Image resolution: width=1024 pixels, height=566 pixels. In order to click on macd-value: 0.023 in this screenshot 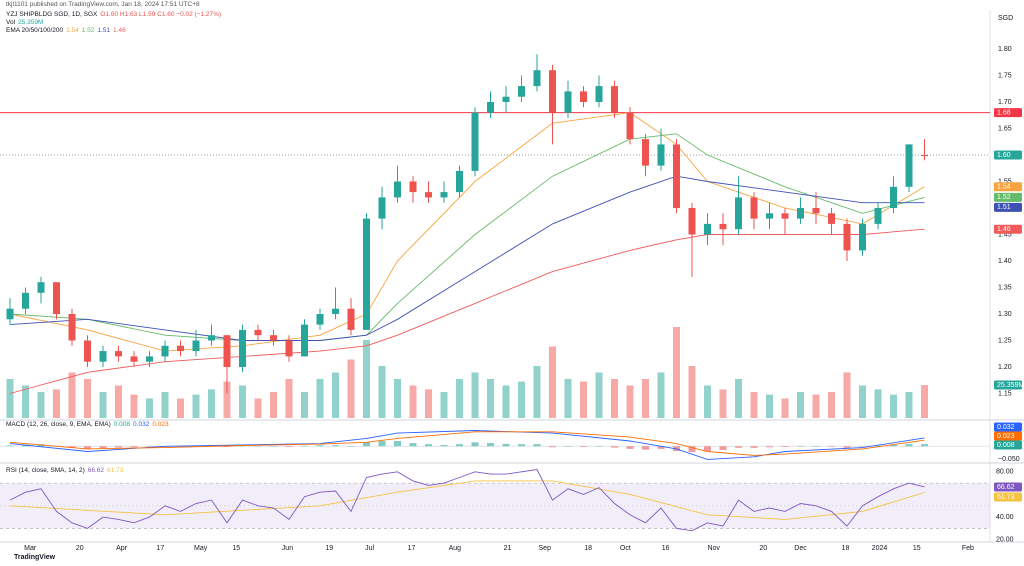, I will do `click(160, 424)`.